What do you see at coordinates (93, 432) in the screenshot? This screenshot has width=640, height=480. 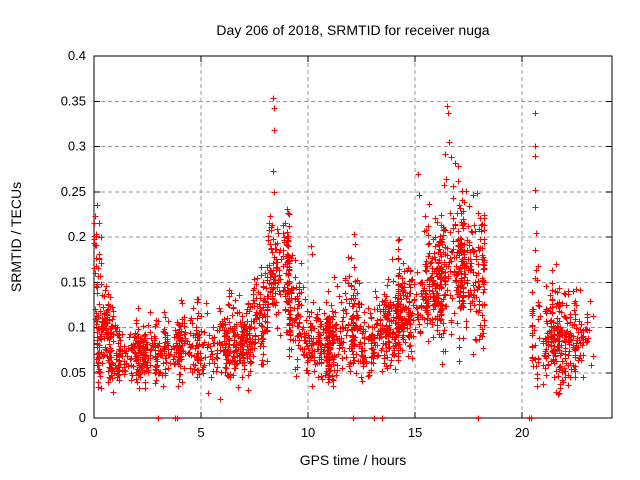 I see `x-tick-label: 0` at bounding box center [93, 432].